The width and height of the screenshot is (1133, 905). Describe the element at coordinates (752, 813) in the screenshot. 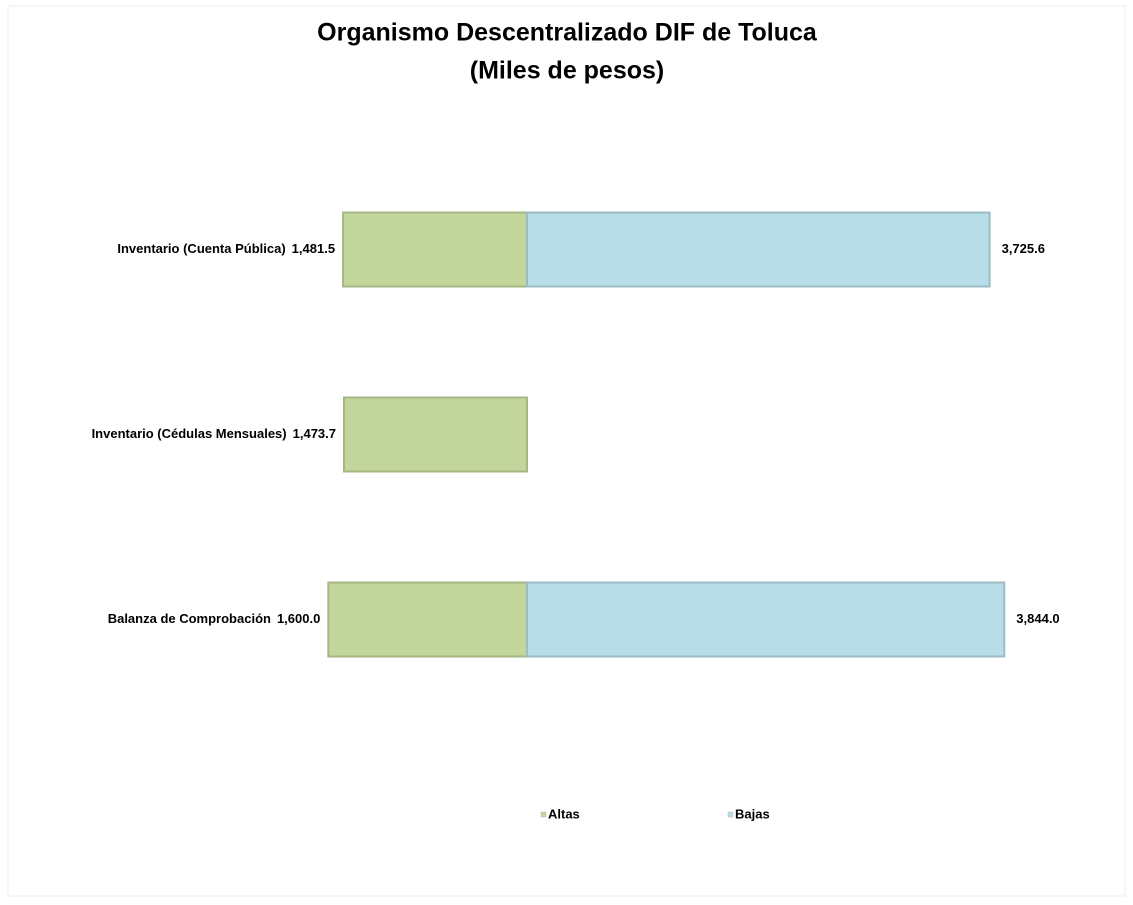

I see `legend-label: Bajas` at that location.